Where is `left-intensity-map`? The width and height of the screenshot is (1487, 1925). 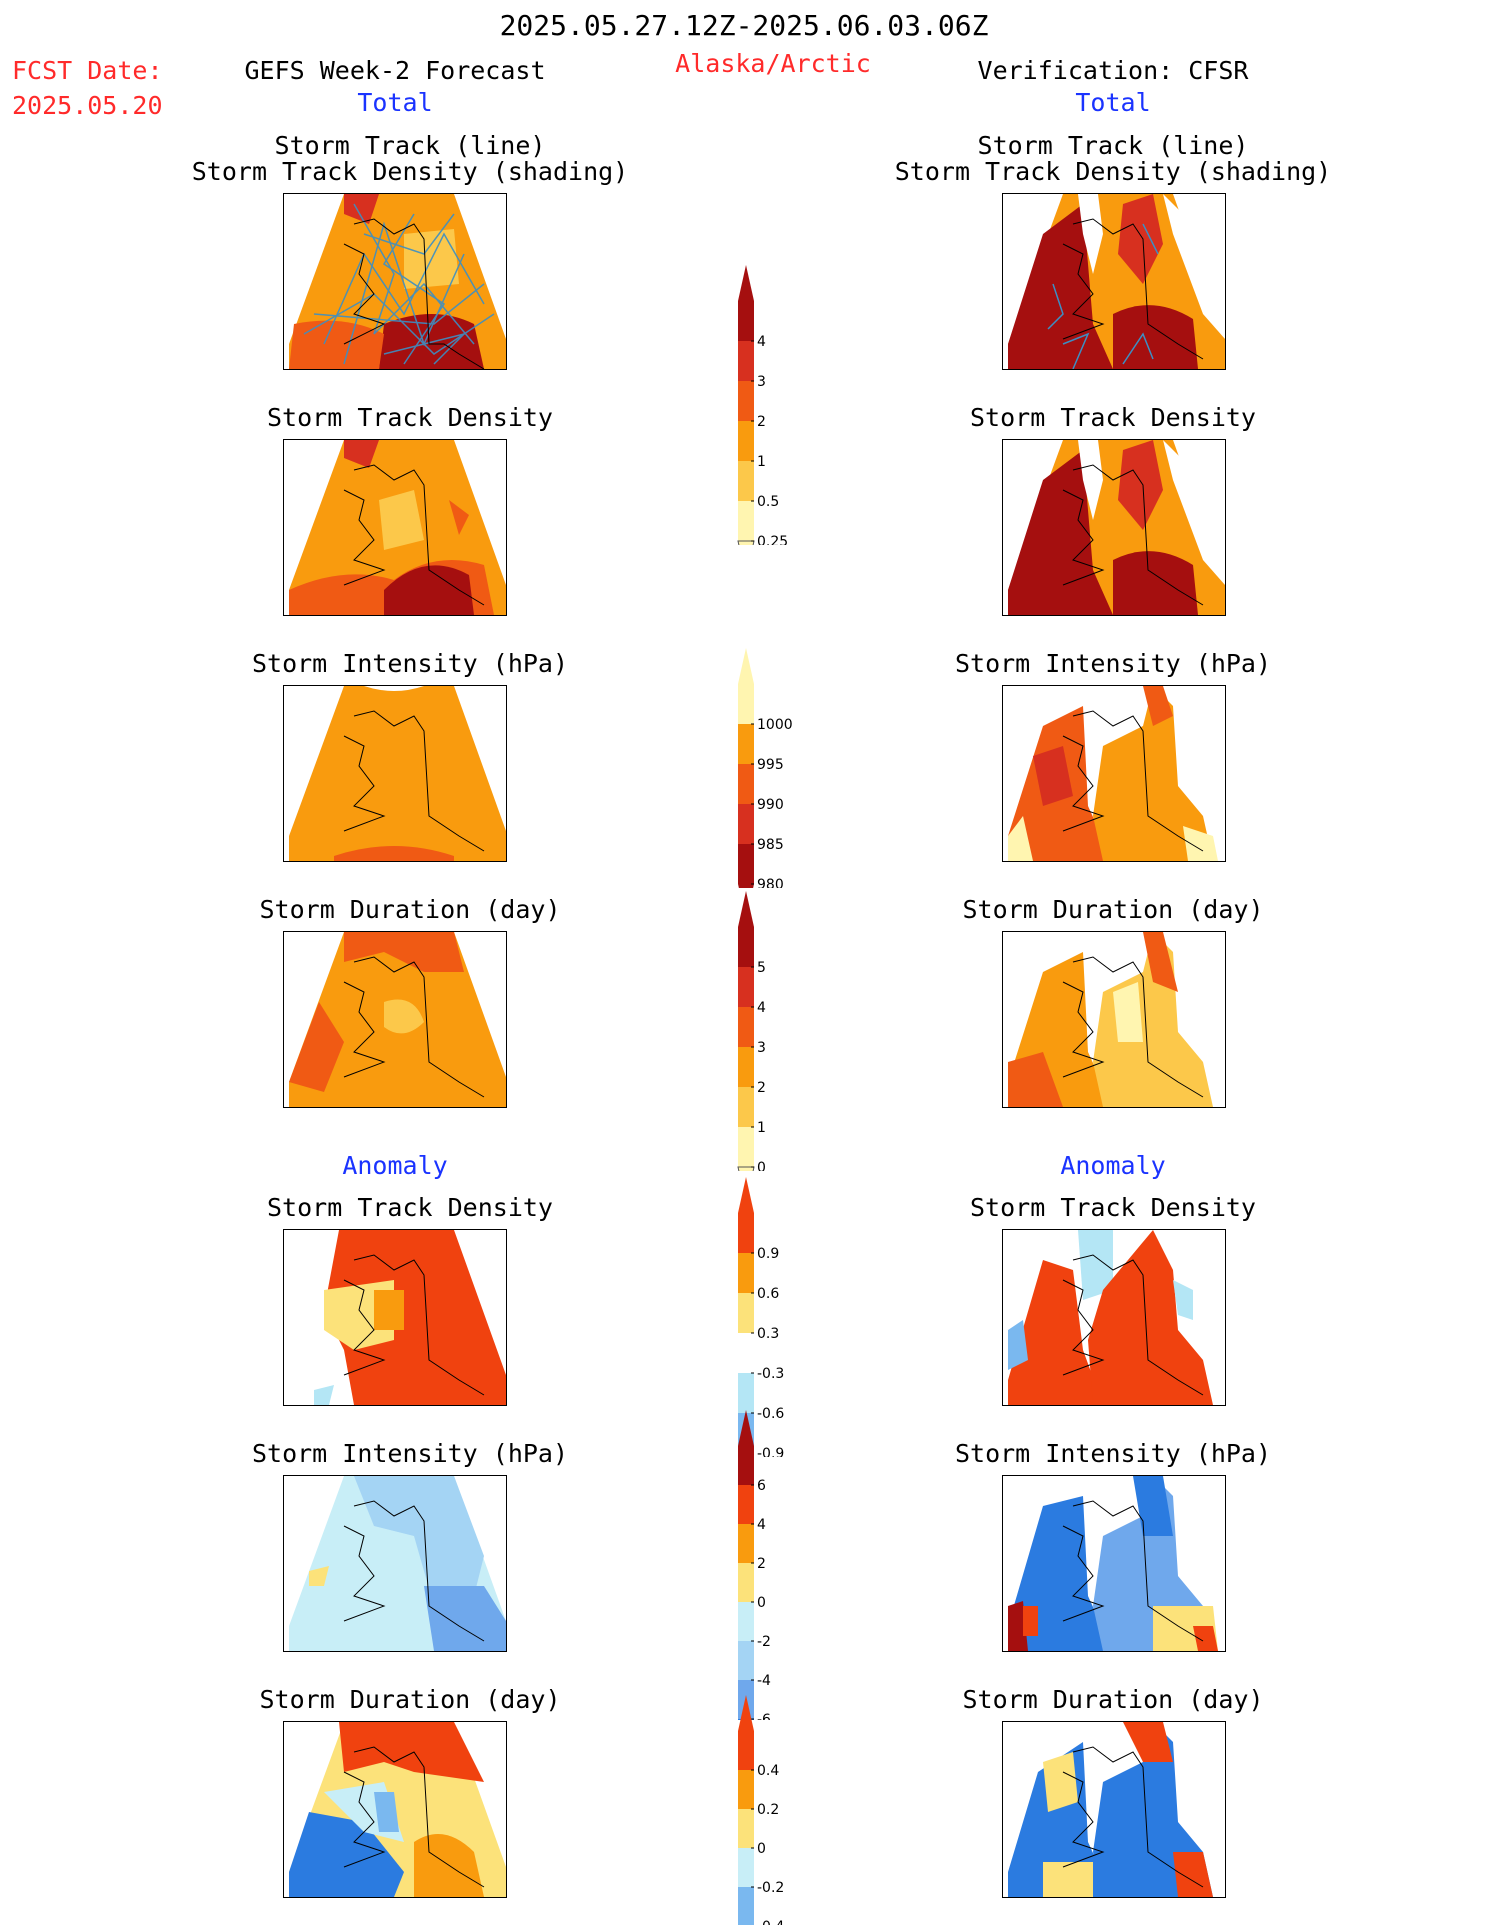
left-intensity-map is located at coordinates (395, 773).